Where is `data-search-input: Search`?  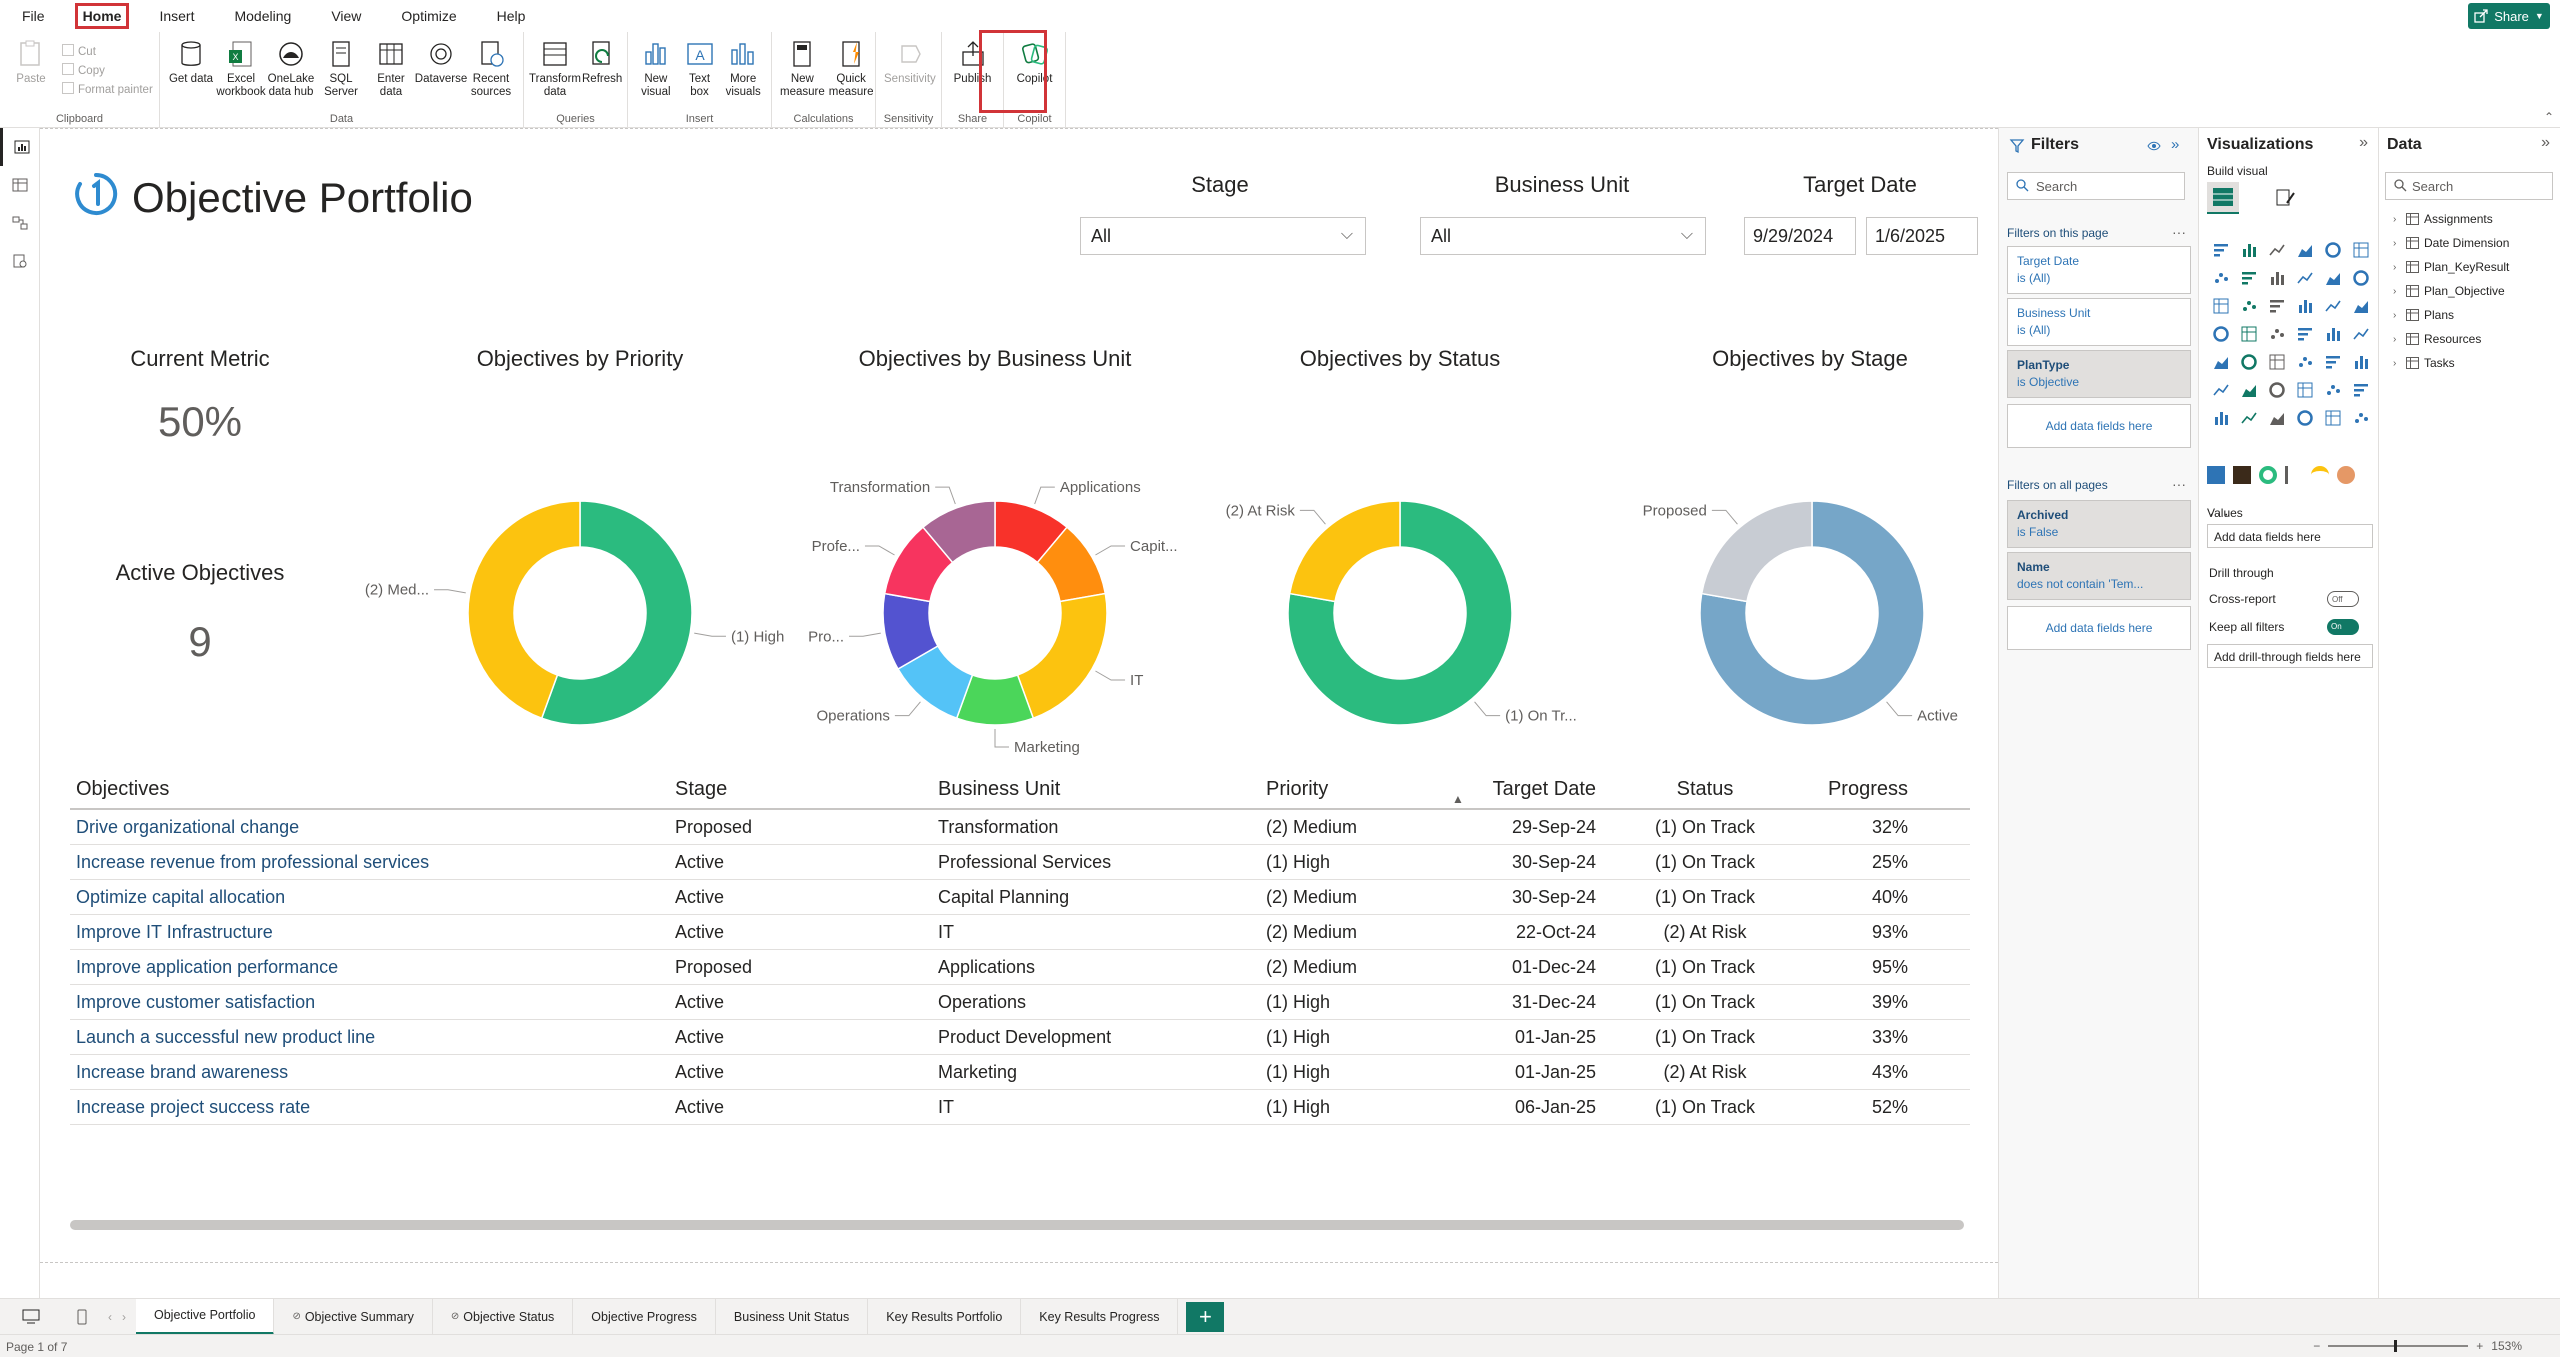
data-search-input: Search is located at coordinates (2469, 186).